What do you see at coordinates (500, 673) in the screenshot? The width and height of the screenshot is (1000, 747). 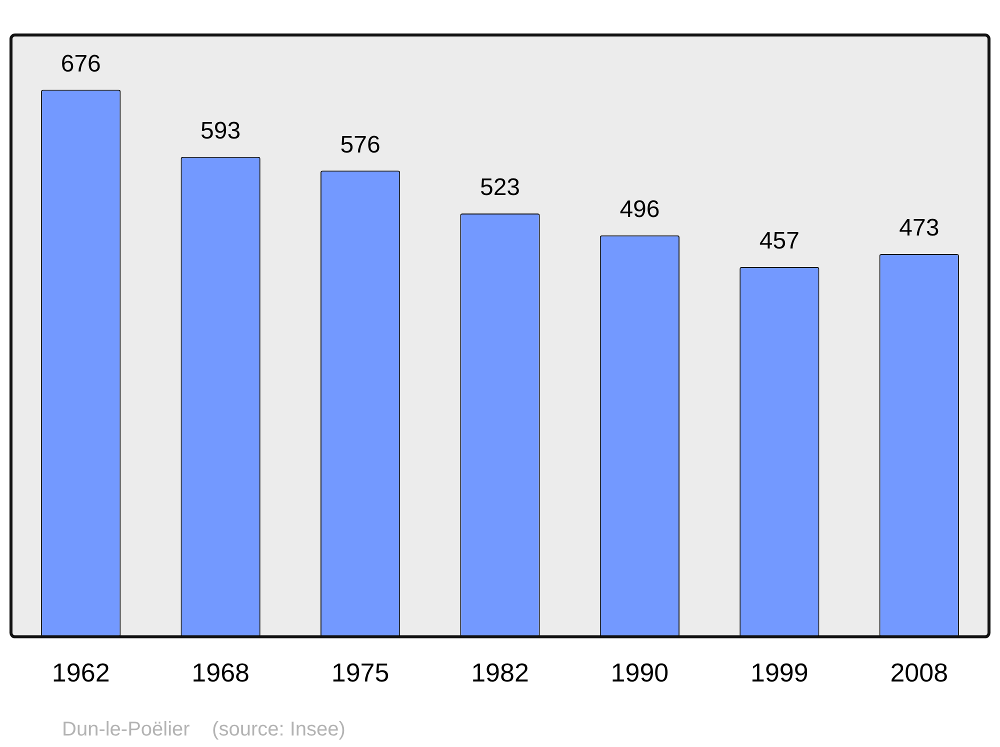 I see `x-tick-label: 1982` at bounding box center [500, 673].